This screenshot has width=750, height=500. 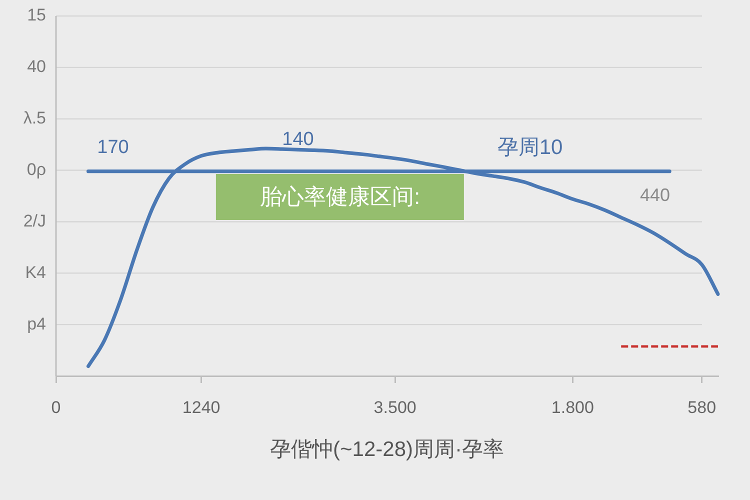 I want to click on x-axis-title: 孕偕忡(~12-28)周周·孕率, so click(x=387, y=449).